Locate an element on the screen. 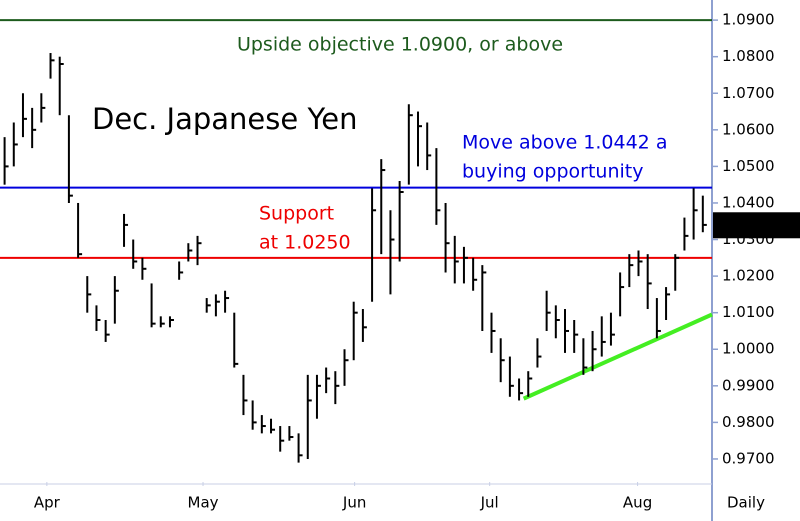 Image resolution: width=800 pixels, height=521 pixels. trendline is located at coordinates (617, 356).